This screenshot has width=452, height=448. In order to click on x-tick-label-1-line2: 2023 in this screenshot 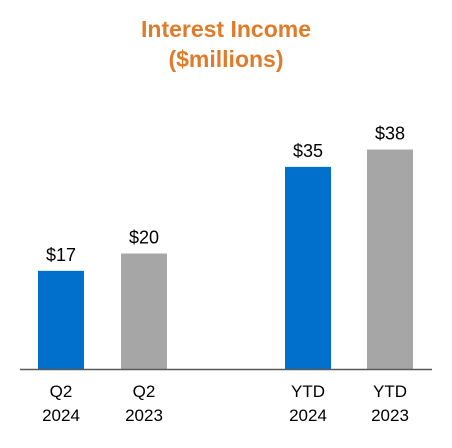, I will do `click(144, 415)`.